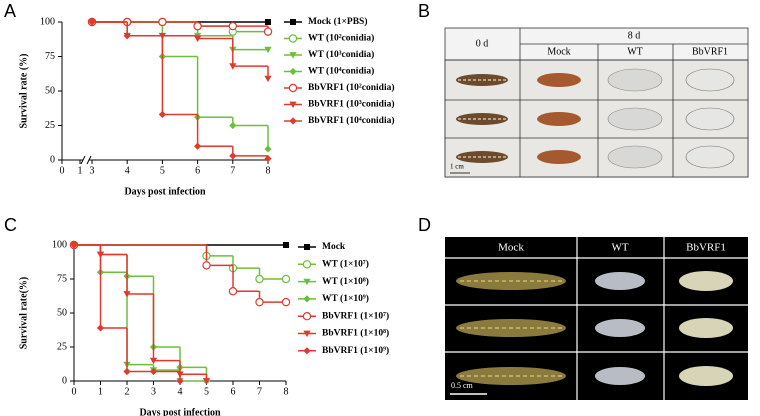  What do you see at coordinates (355, 333) in the screenshot?
I see `legend-label: BbVRF1 (1×10⁸)` at bounding box center [355, 333].